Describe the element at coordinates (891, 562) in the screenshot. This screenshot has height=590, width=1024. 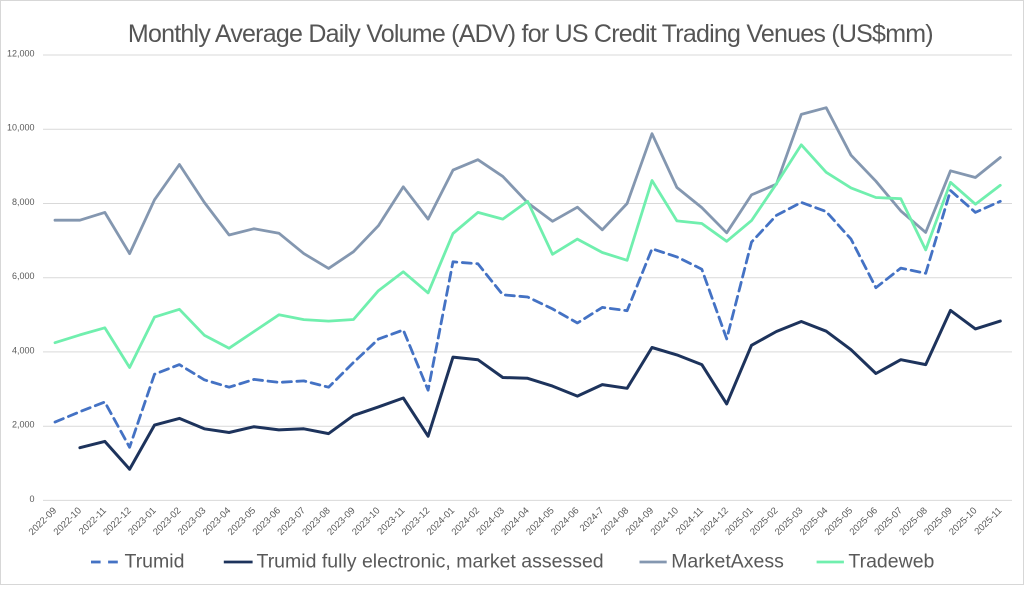
I see `svg-text: Tradeweb` at that location.